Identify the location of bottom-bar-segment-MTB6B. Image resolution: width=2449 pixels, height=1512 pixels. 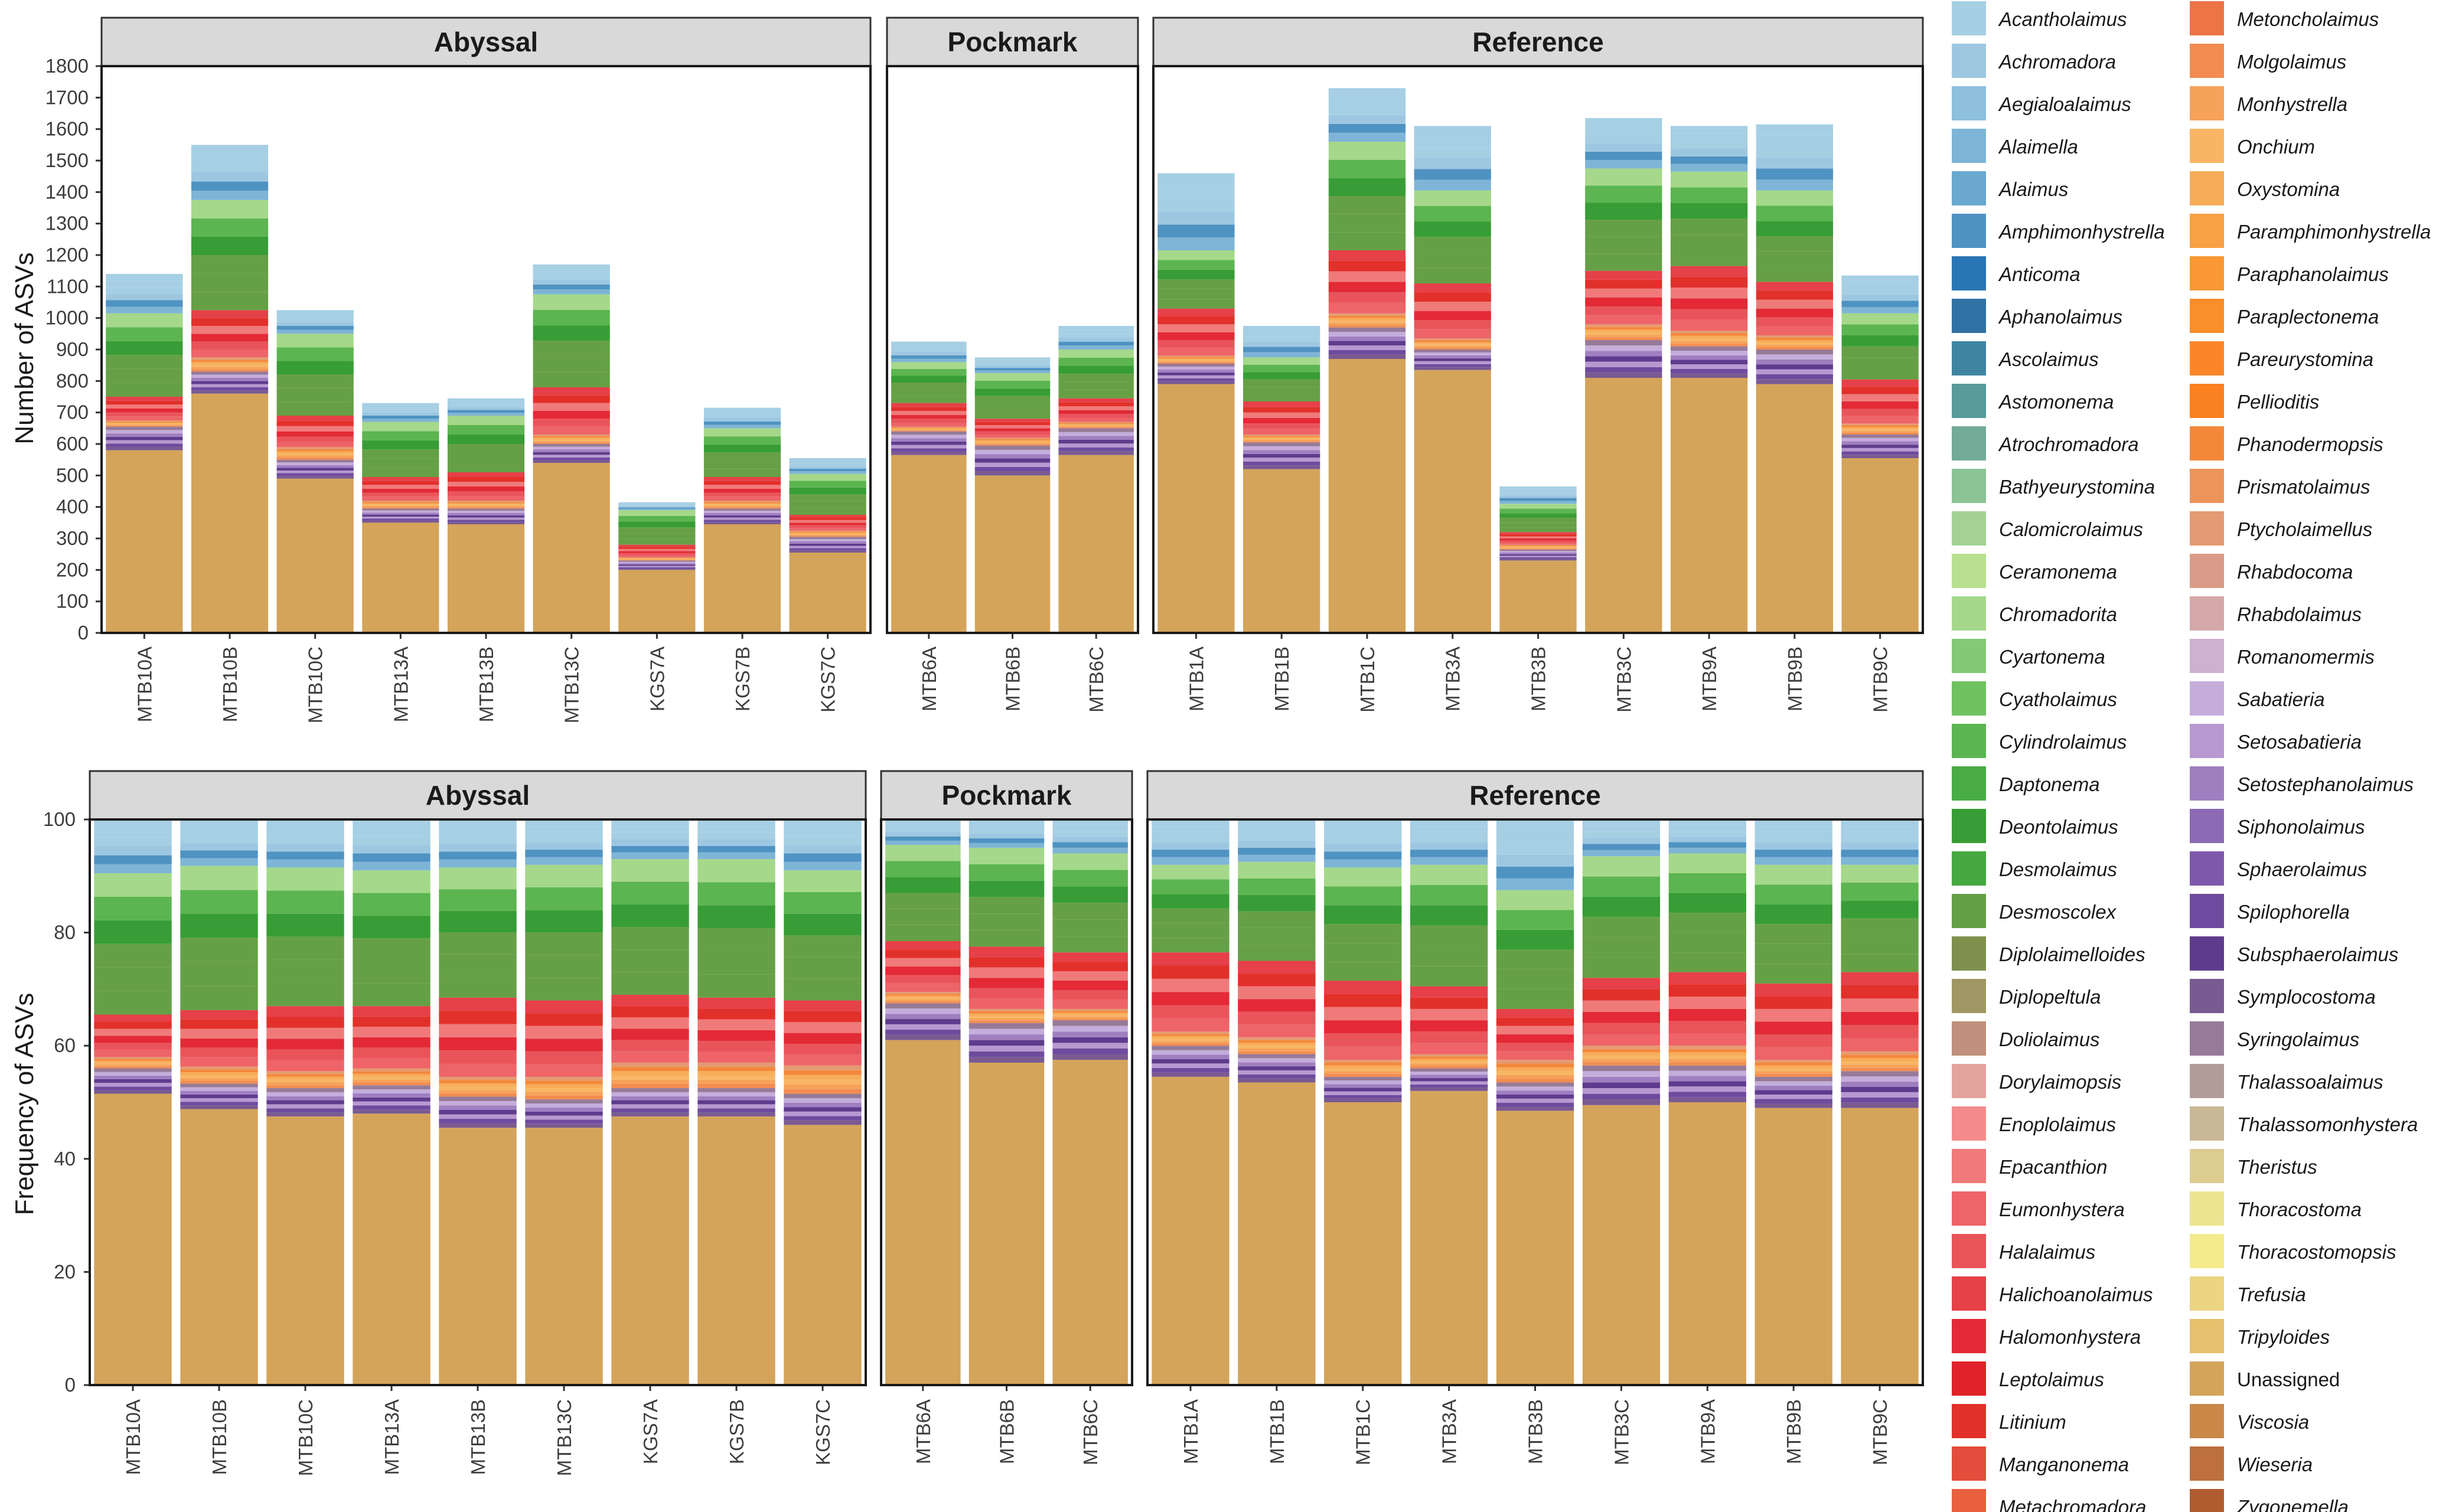
(1006, 1054).